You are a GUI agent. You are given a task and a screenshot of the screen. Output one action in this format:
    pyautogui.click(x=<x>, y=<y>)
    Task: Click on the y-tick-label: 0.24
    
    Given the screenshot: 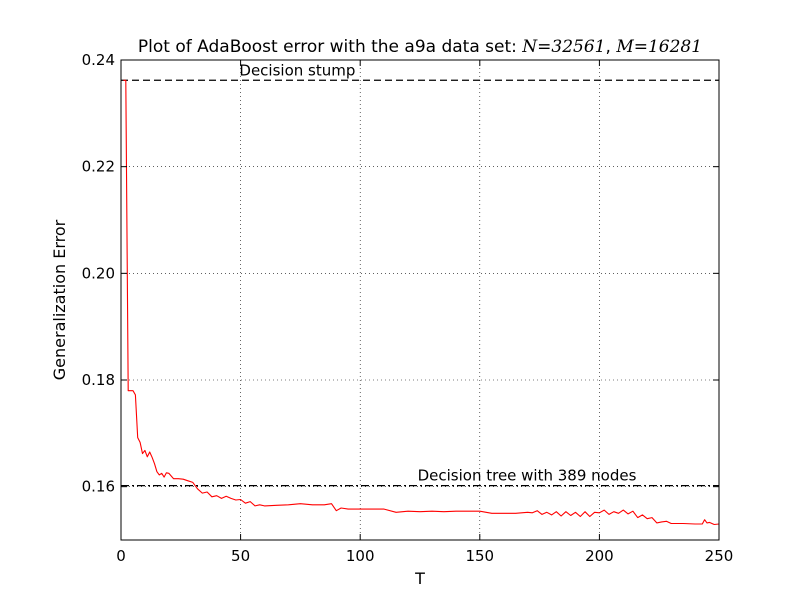 What is the action you would take?
    pyautogui.click(x=98, y=60)
    